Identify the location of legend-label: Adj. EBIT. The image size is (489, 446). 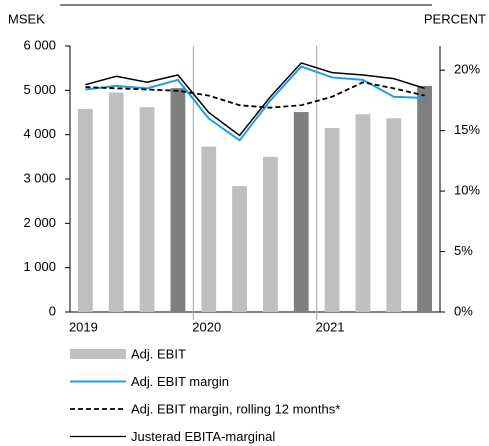
(158, 353).